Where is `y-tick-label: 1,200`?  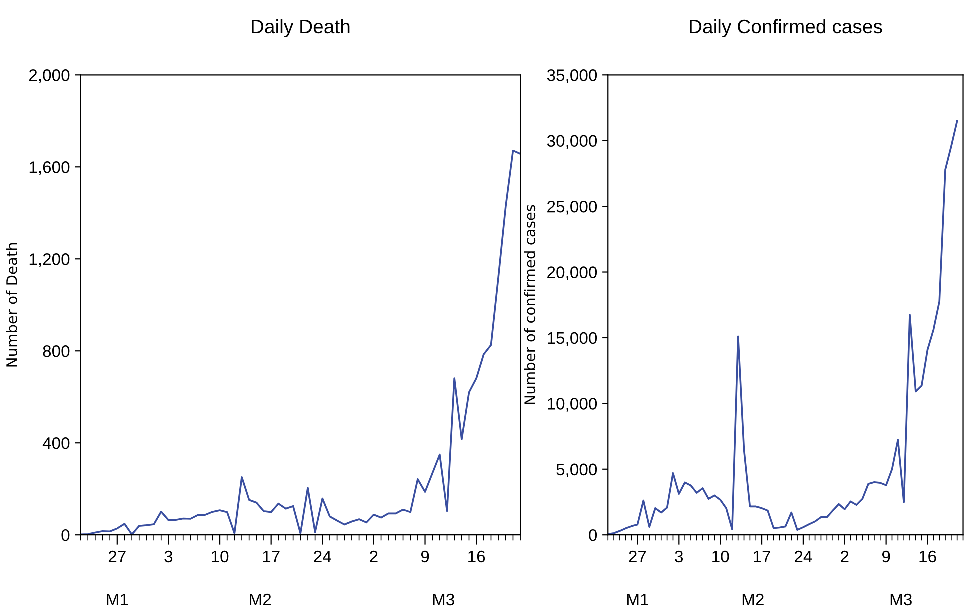
y-tick-label: 1,200 is located at coordinates (50, 261).